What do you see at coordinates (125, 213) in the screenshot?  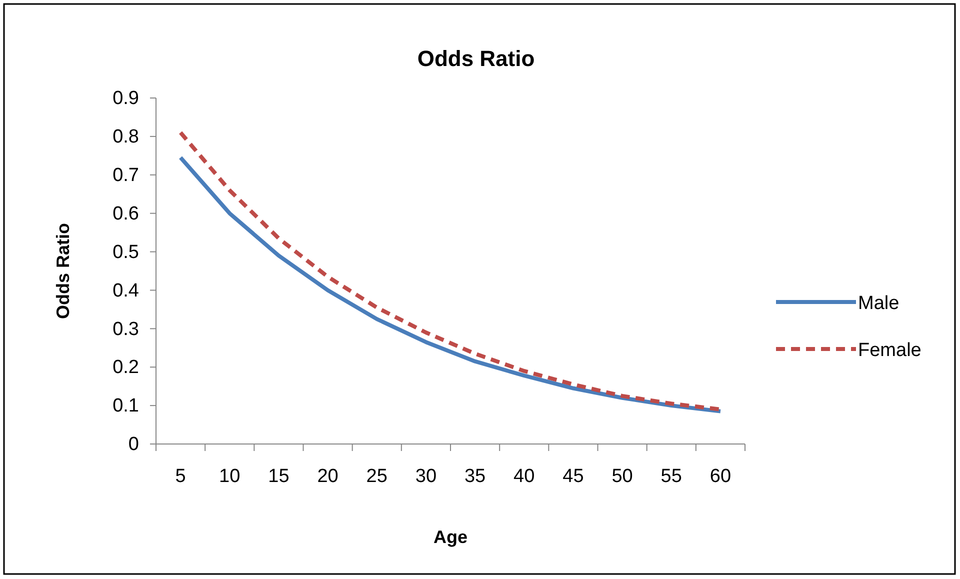 I see `y-tick-label: 0.6` at bounding box center [125, 213].